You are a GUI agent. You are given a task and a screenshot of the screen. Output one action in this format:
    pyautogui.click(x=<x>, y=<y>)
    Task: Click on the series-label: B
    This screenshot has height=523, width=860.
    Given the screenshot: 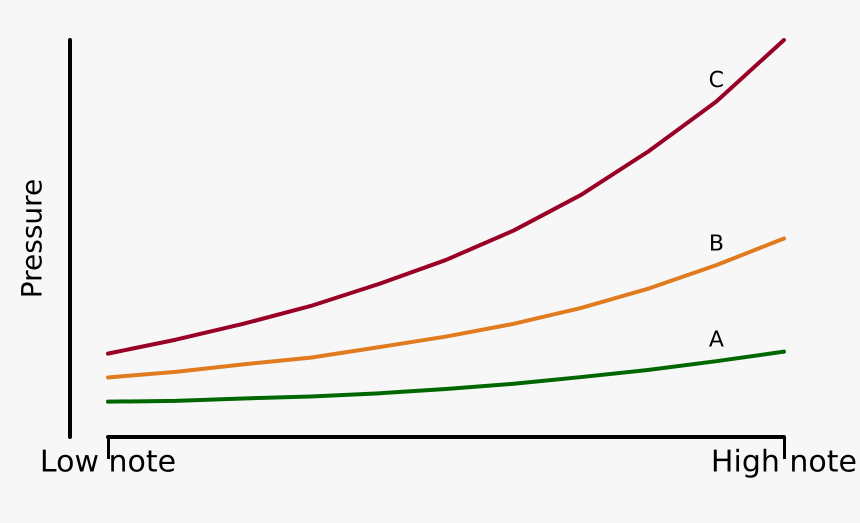 What is the action you would take?
    pyautogui.click(x=716, y=244)
    